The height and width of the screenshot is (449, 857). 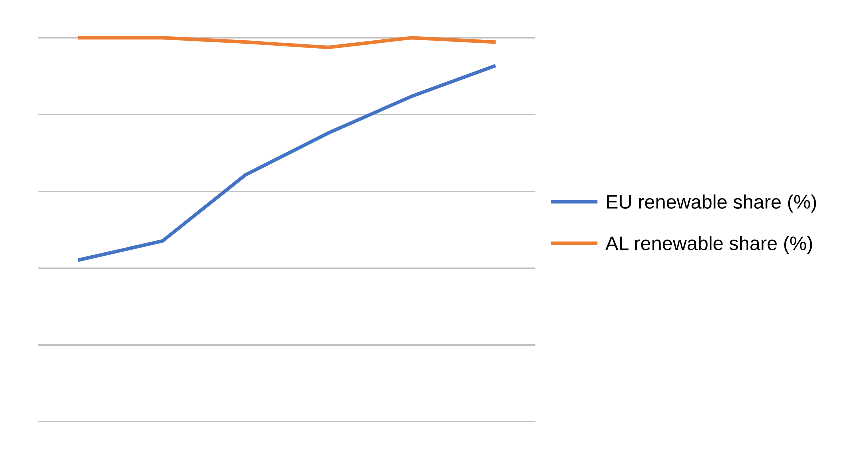 What do you see at coordinates (711, 203) in the screenshot?
I see `legend-label: EU renewable share (%)` at bounding box center [711, 203].